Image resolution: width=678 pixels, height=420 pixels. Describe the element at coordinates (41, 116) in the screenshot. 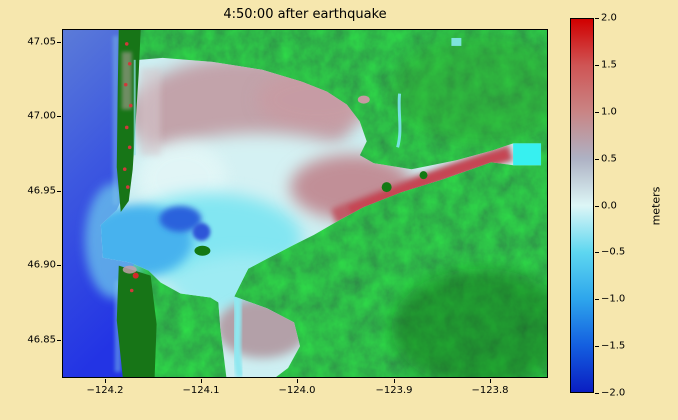

I see `y-tick-label: 47.00` at that location.